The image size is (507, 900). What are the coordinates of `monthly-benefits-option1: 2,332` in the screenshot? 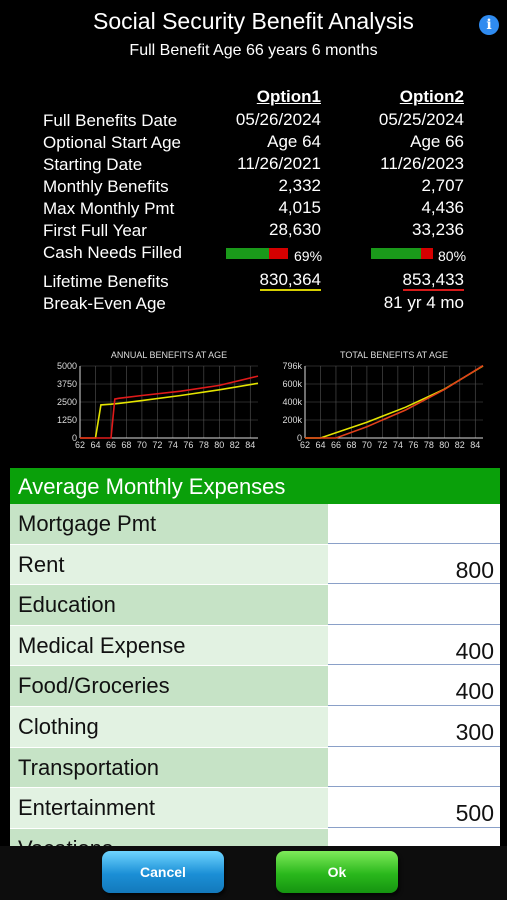 It's located at (299, 185).